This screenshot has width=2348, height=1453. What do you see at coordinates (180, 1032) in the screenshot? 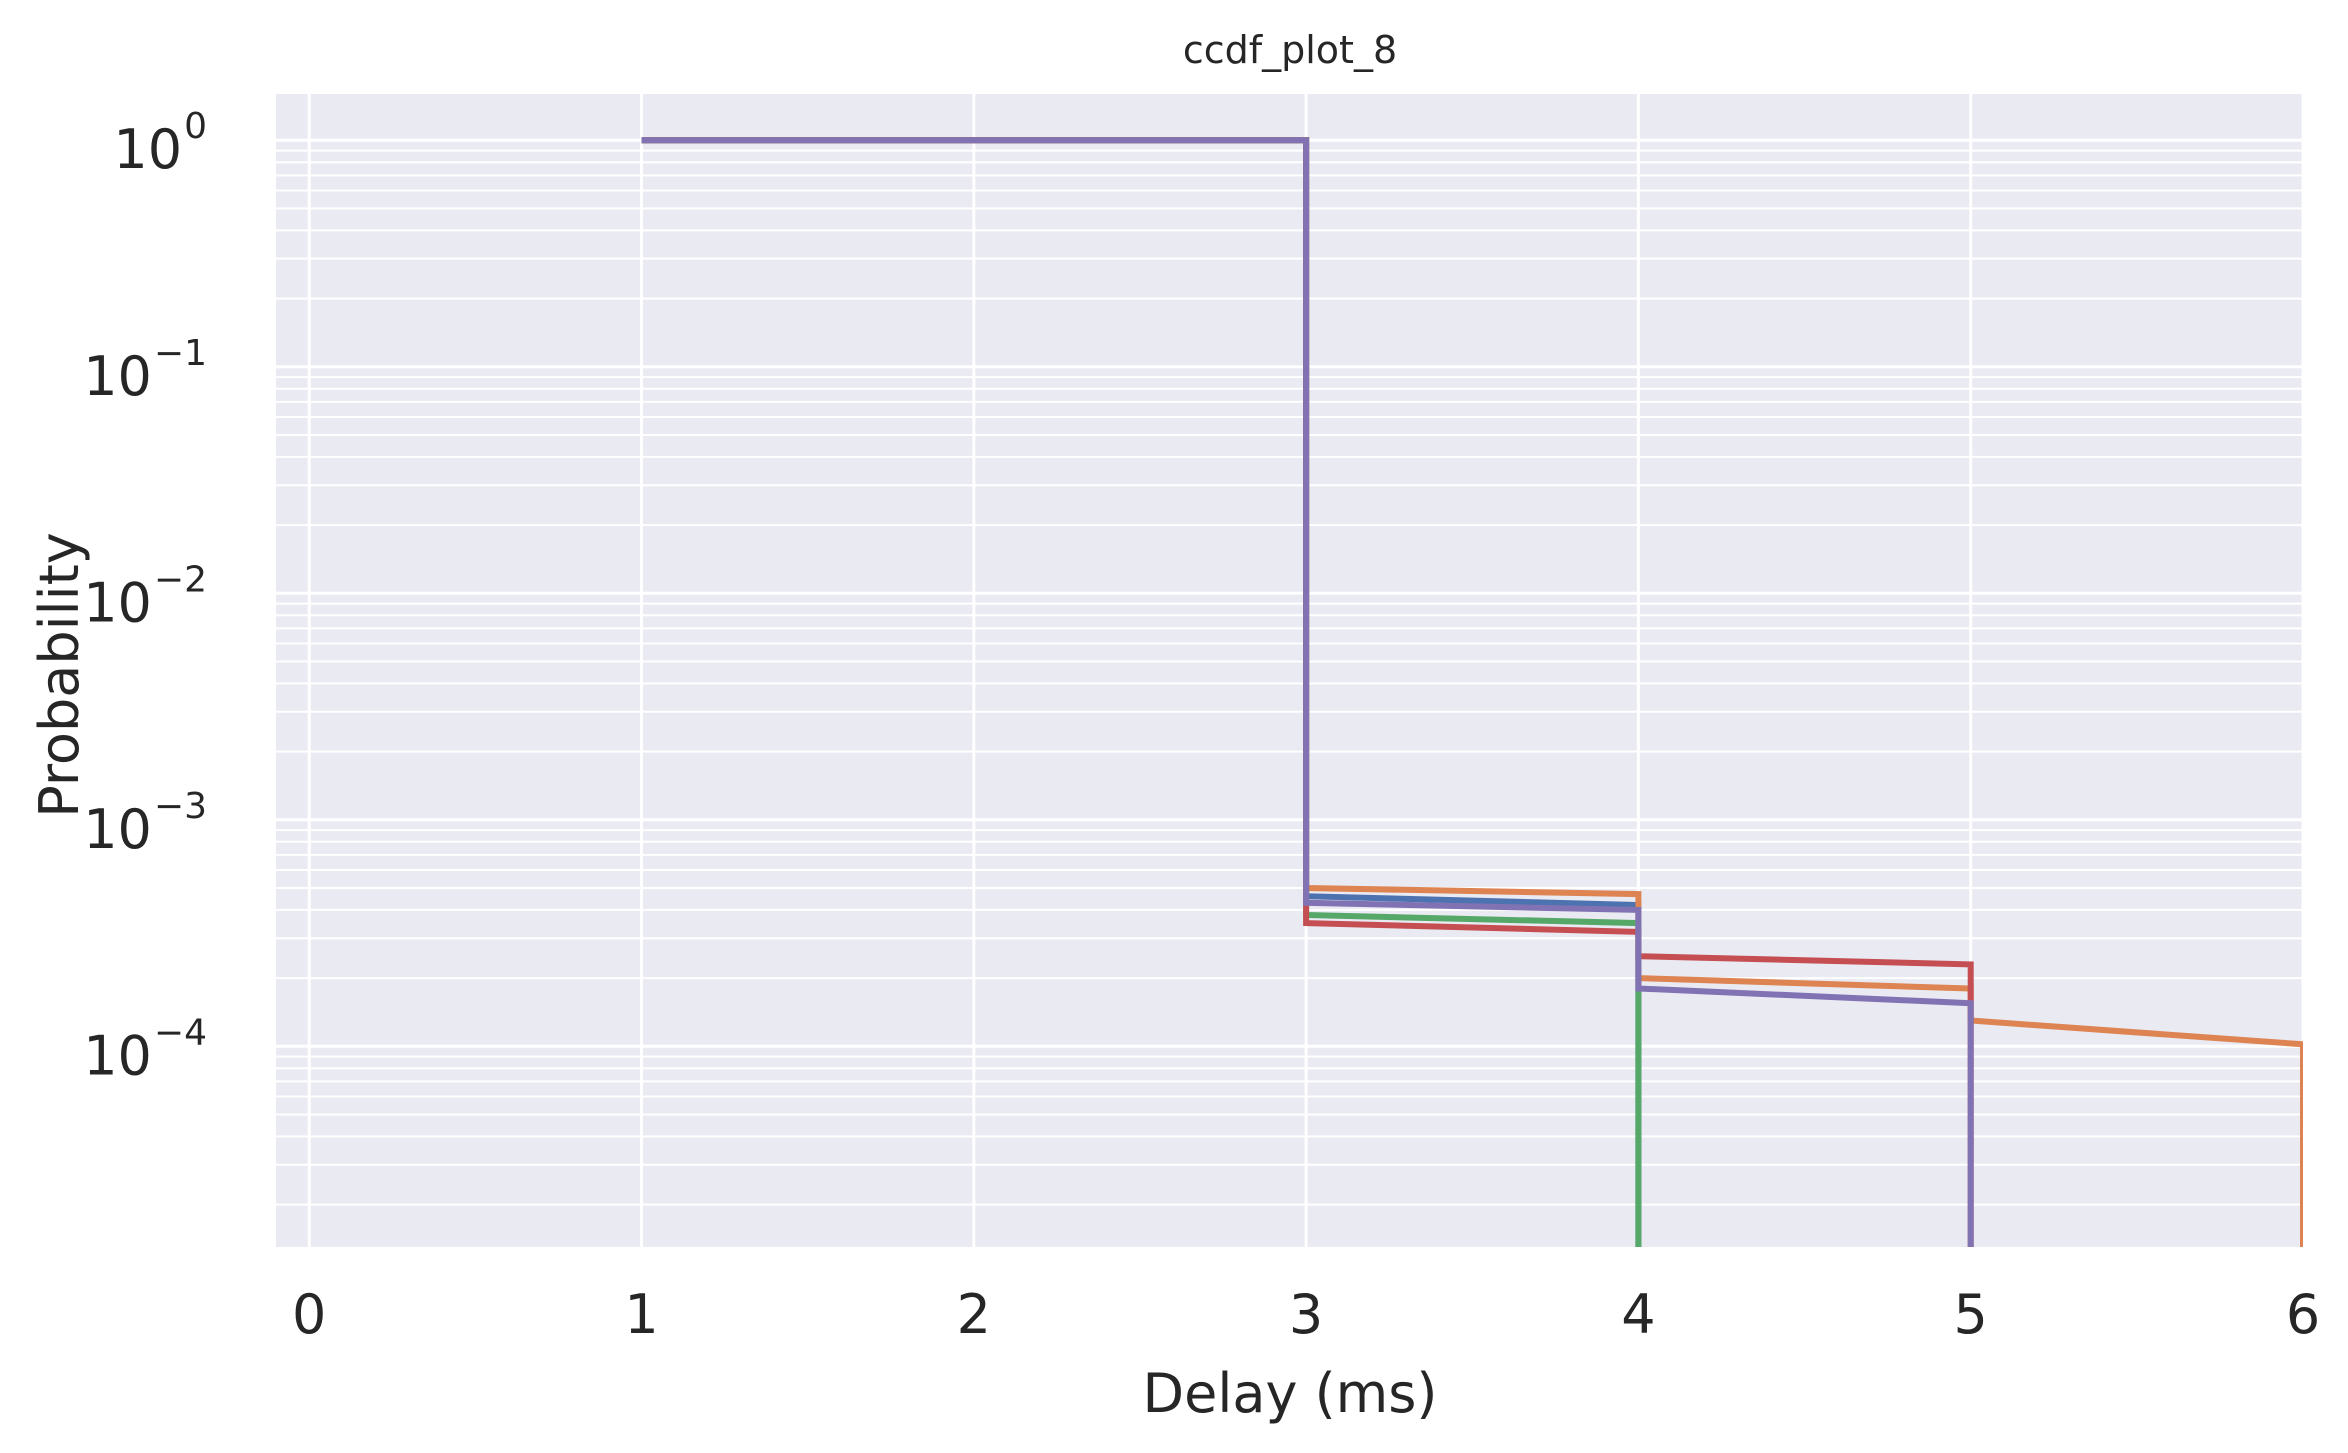
I see `y-tick-exponent: −4` at bounding box center [180, 1032].